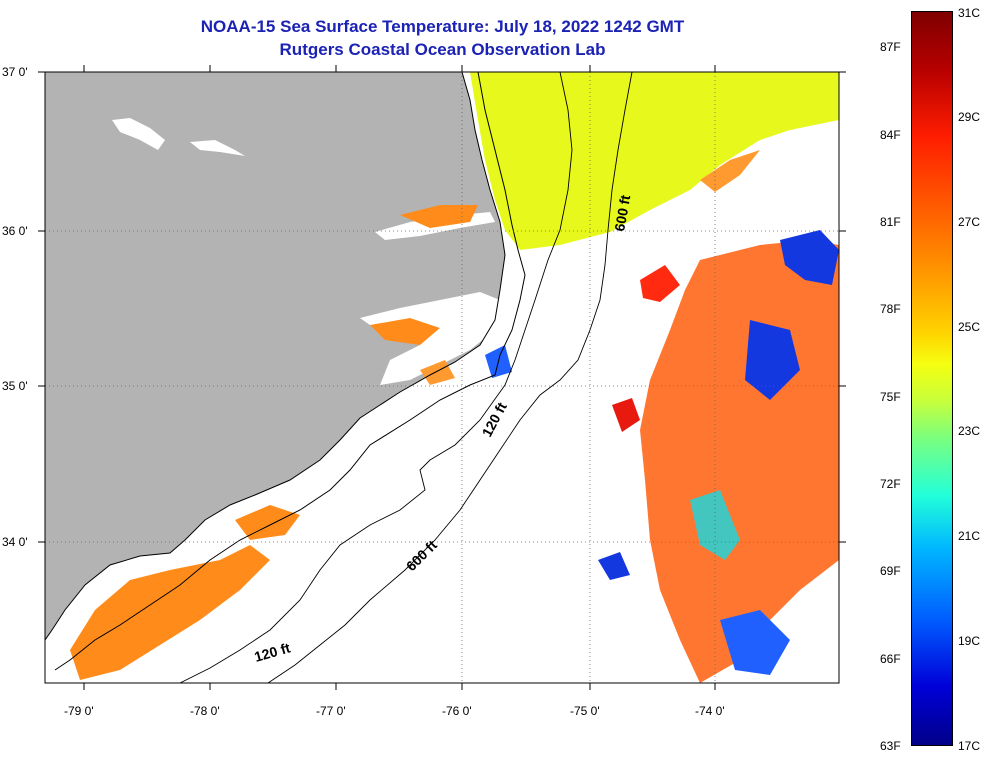  I want to click on lat-label-34: 34 0', so click(15, 542).